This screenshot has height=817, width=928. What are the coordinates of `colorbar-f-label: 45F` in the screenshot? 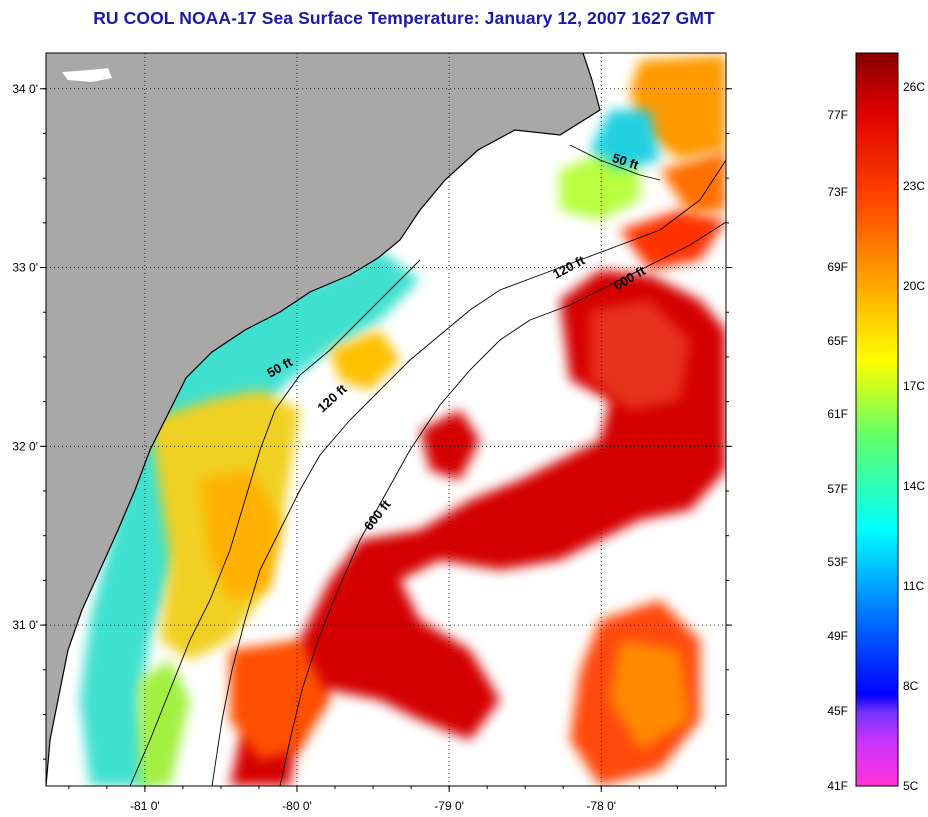 It's located at (837, 711).